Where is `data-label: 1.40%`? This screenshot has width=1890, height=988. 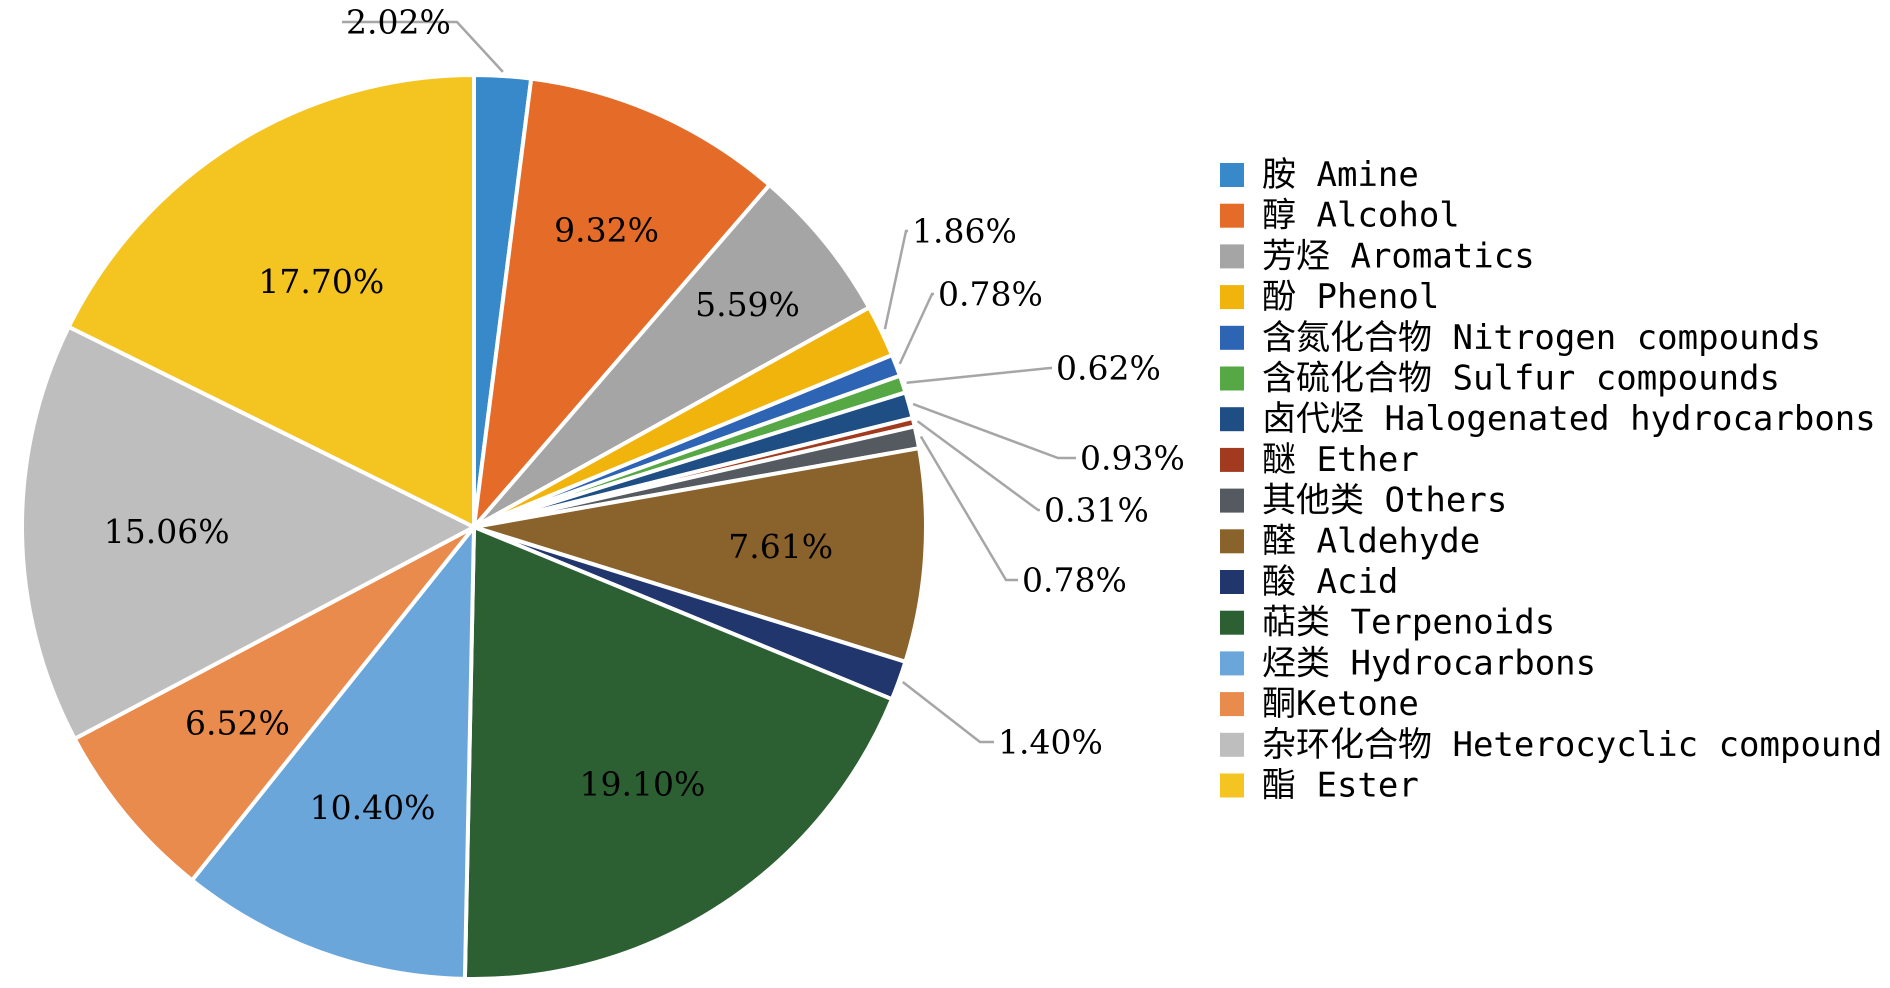 data-label: 1.40% is located at coordinates (1050, 742).